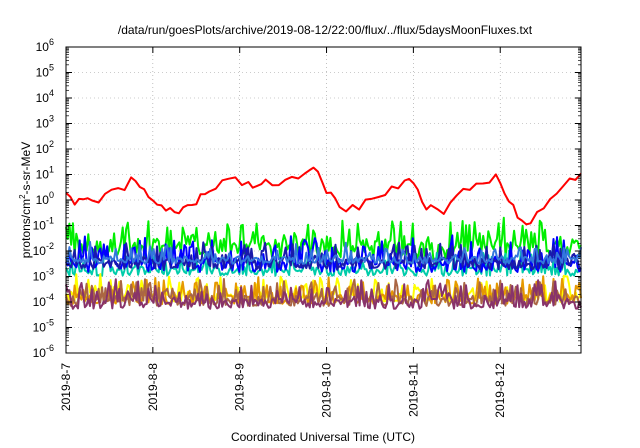  I want to click on x-axis-label: Coordinated Universal Time (UTC), so click(323, 437).